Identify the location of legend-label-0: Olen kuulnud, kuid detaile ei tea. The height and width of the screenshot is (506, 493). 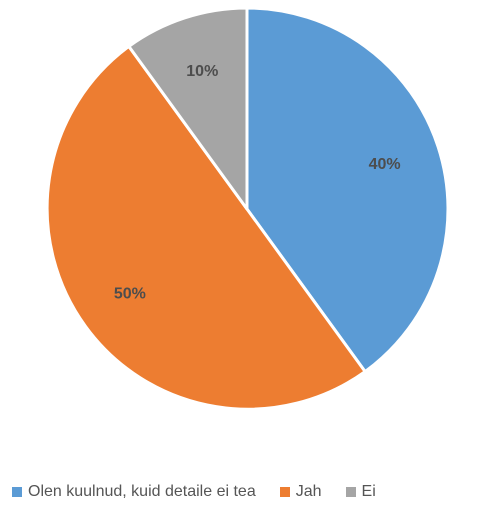
(142, 491).